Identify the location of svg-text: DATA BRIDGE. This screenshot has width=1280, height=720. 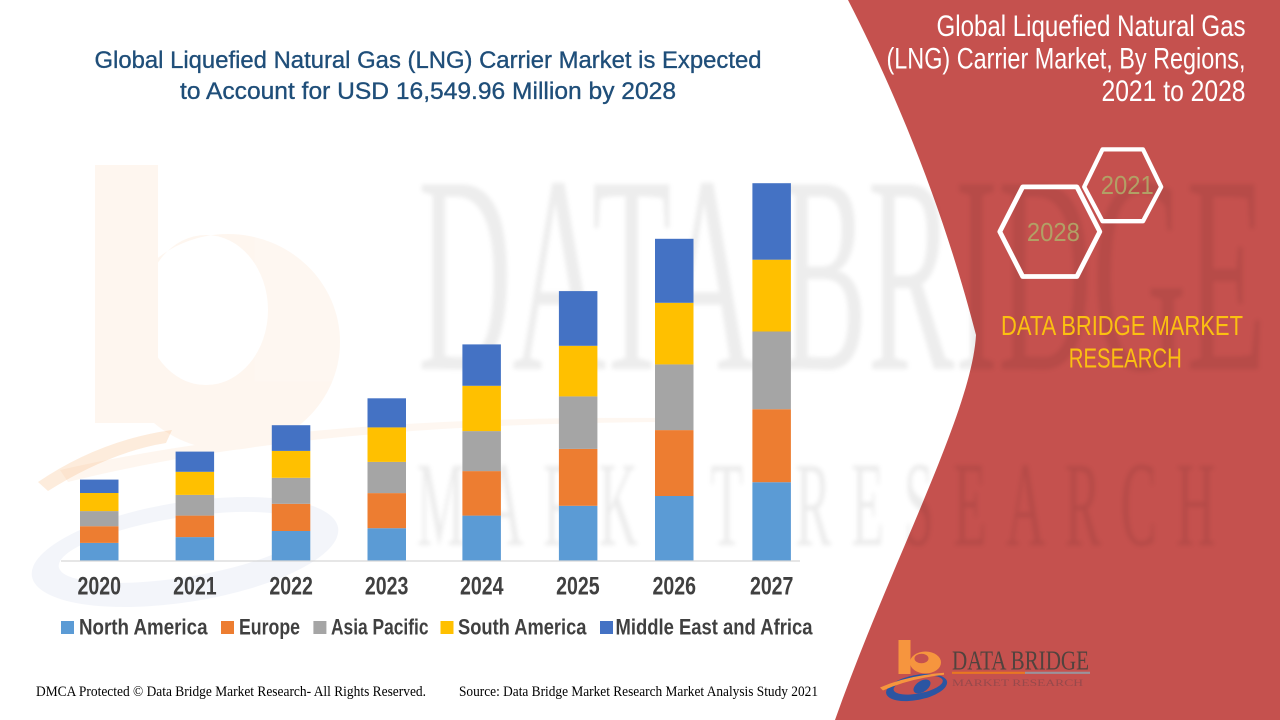
(1020, 660).